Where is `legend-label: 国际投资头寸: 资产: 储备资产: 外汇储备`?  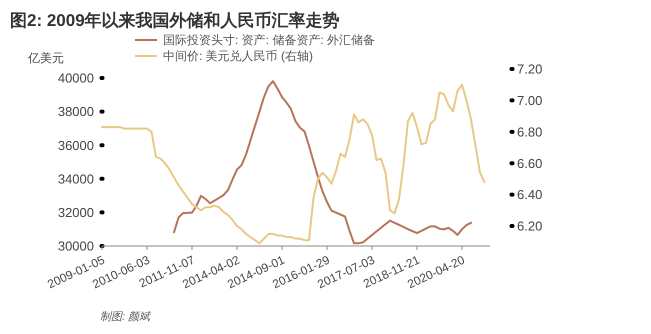
legend-label: 国际投资头寸: 资产: 储备资产: 外汇储备 is located at coordinates (269, 40).